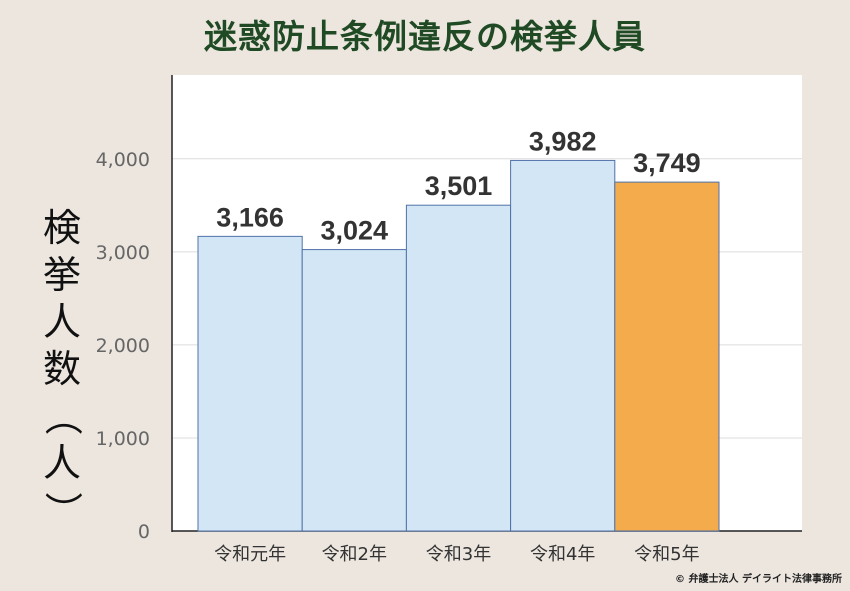  Describe the element at coordinates (562, 554) in the screenshot. I see `x-tick-label: 令和4年` at that location.